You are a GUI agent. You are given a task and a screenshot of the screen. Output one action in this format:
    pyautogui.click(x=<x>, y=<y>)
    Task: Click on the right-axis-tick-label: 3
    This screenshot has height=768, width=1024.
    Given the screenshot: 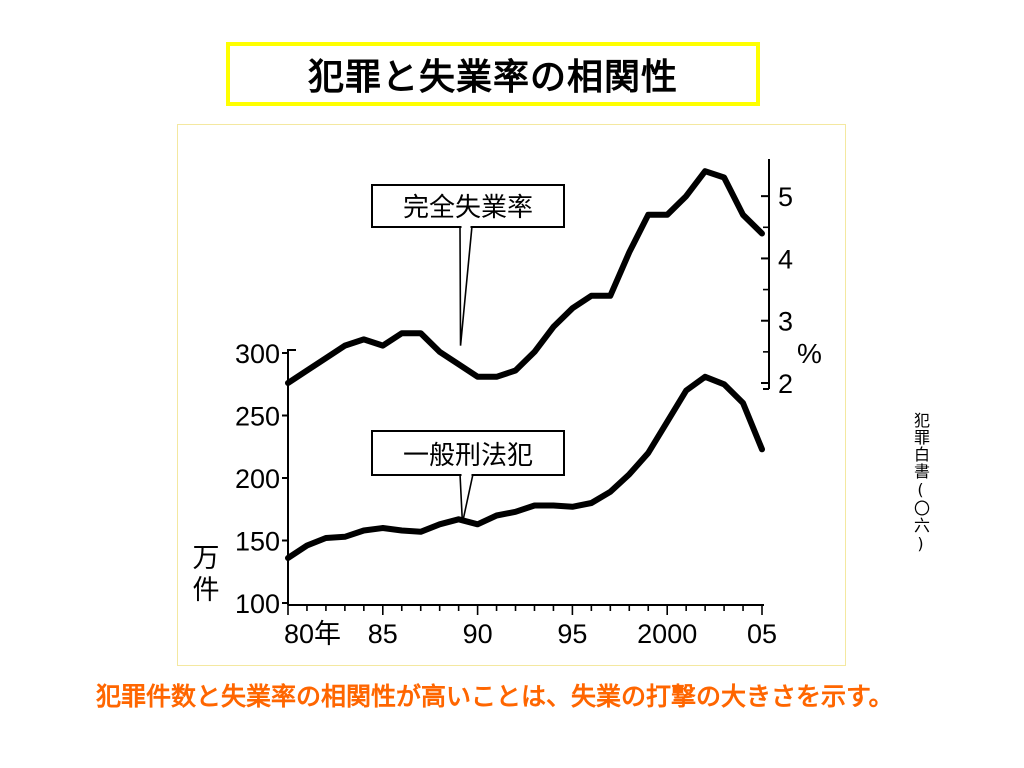 What is the action you would take?
    pyautogui.click(x=785, y=322)
    